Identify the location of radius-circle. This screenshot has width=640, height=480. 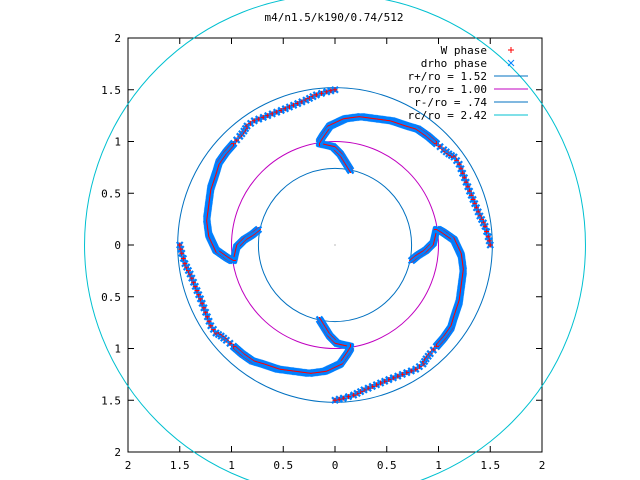
(335, 245).